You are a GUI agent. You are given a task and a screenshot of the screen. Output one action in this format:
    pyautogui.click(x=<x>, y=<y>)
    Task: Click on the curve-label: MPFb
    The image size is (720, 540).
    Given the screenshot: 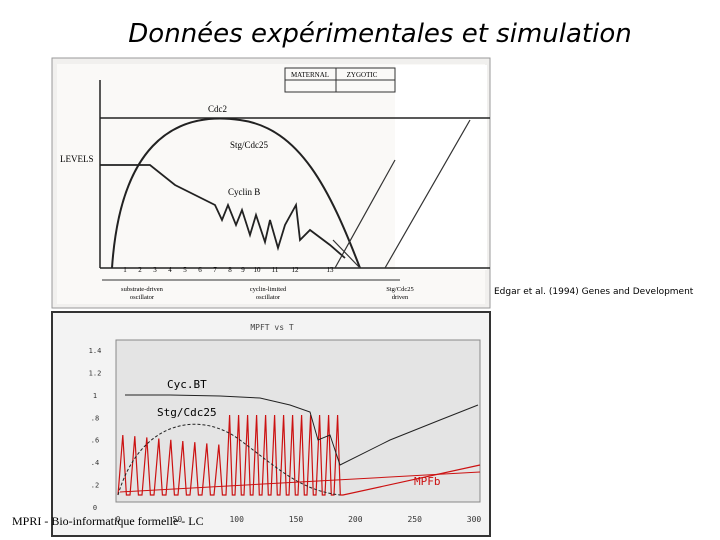 What is the action you would take?
    pyautogui.click(x=427, y=481)
    